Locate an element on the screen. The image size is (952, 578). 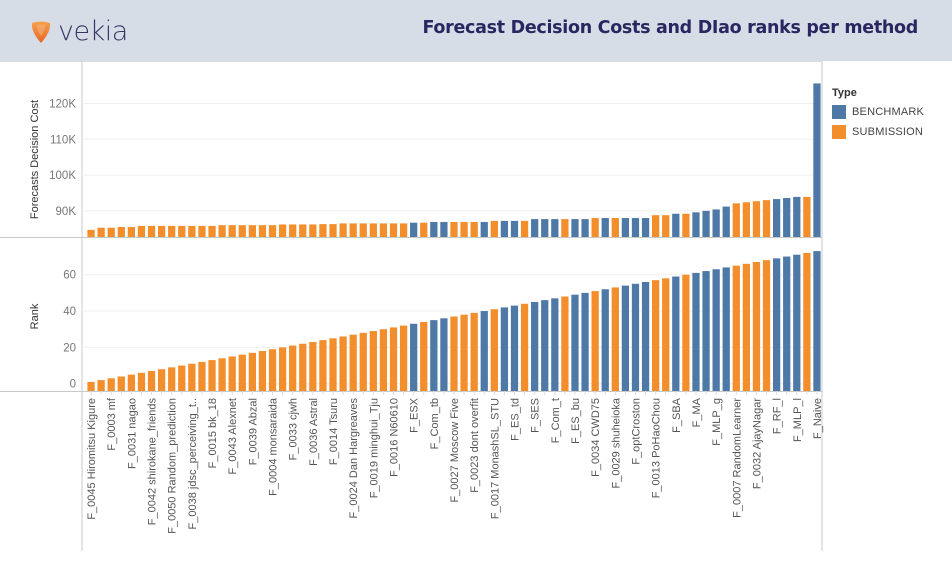
legend-swatch-benchmark is located at coordinates (839, 112).